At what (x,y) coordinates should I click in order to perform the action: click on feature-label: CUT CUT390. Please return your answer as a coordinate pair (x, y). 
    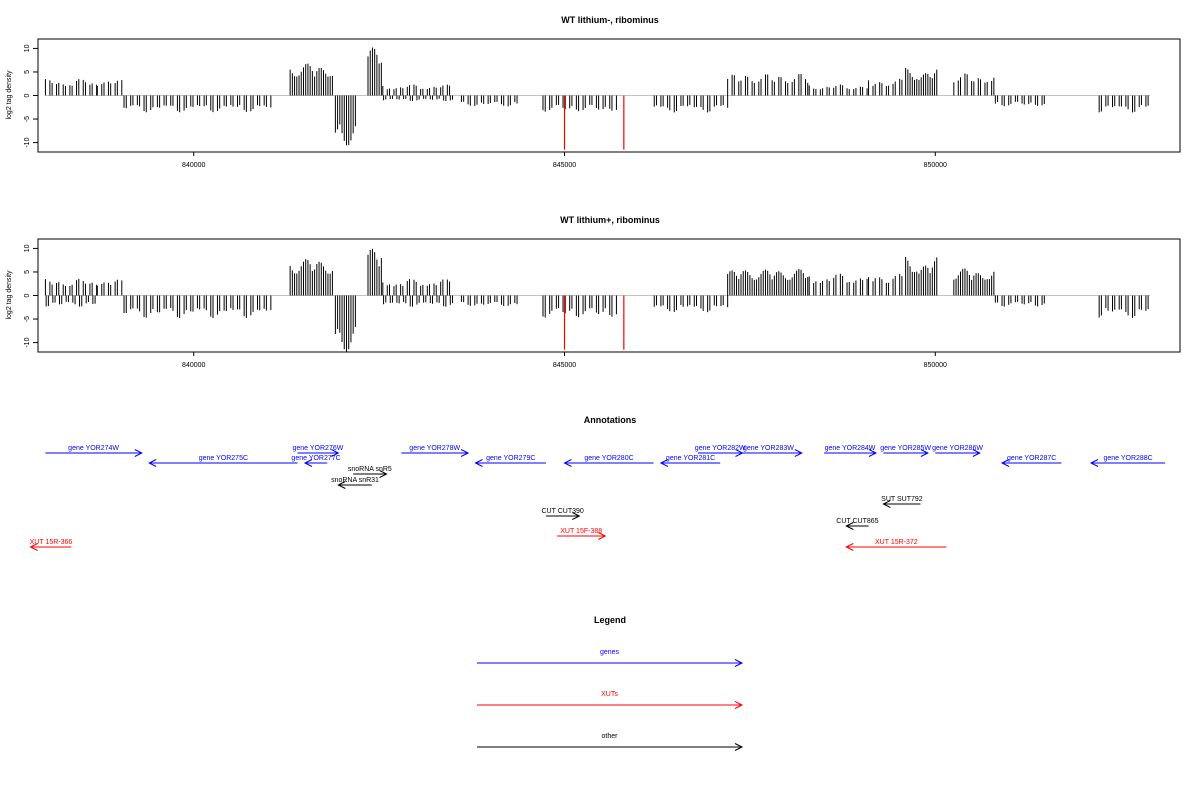
    Looking at the image, I should click on (563, 511).